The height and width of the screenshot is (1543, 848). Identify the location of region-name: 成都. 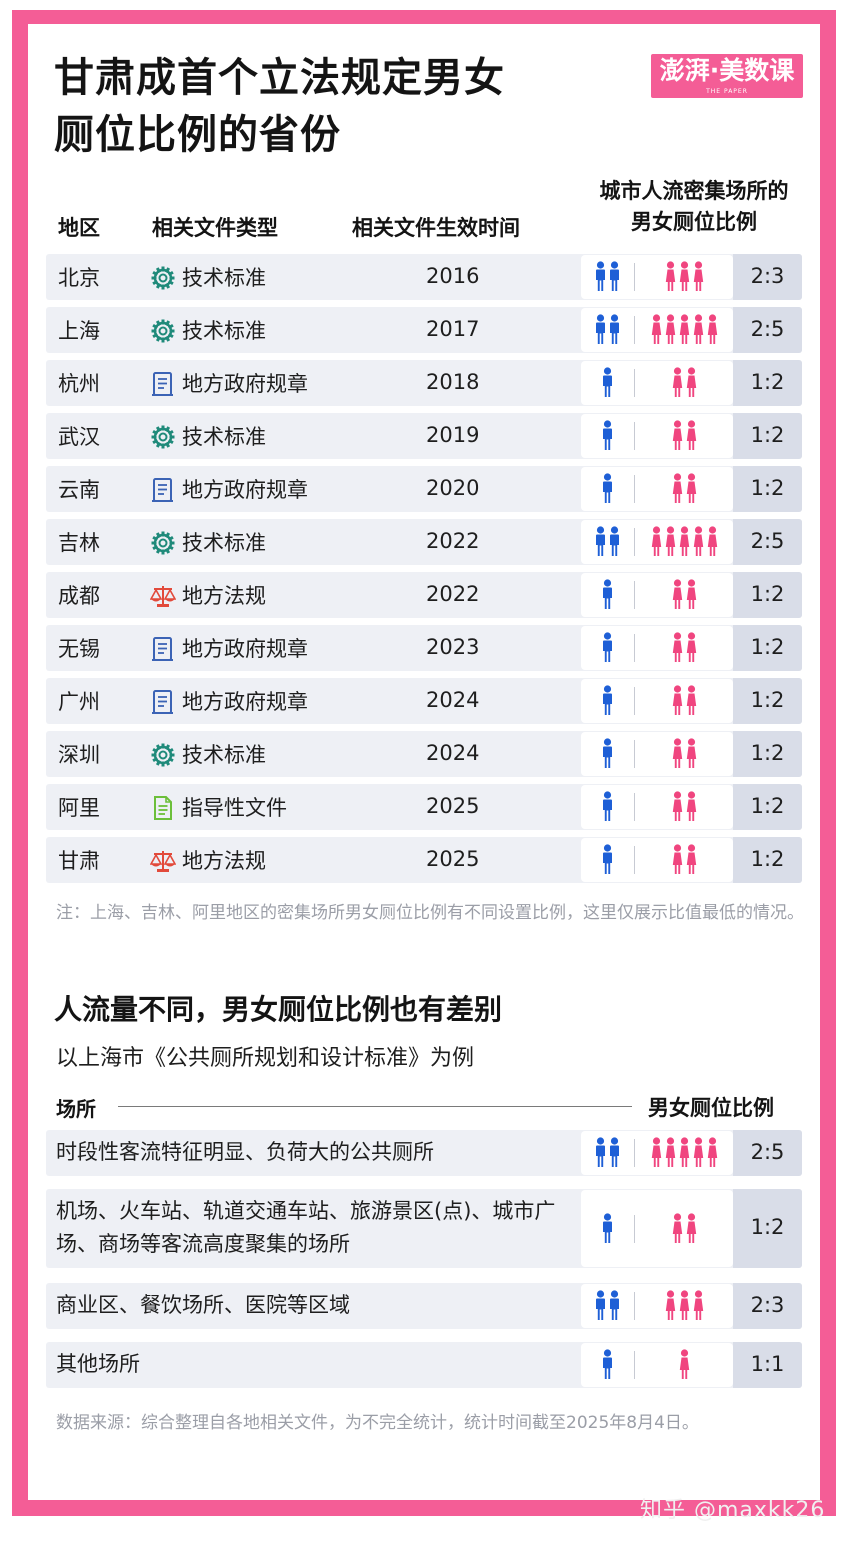
(79, 596).